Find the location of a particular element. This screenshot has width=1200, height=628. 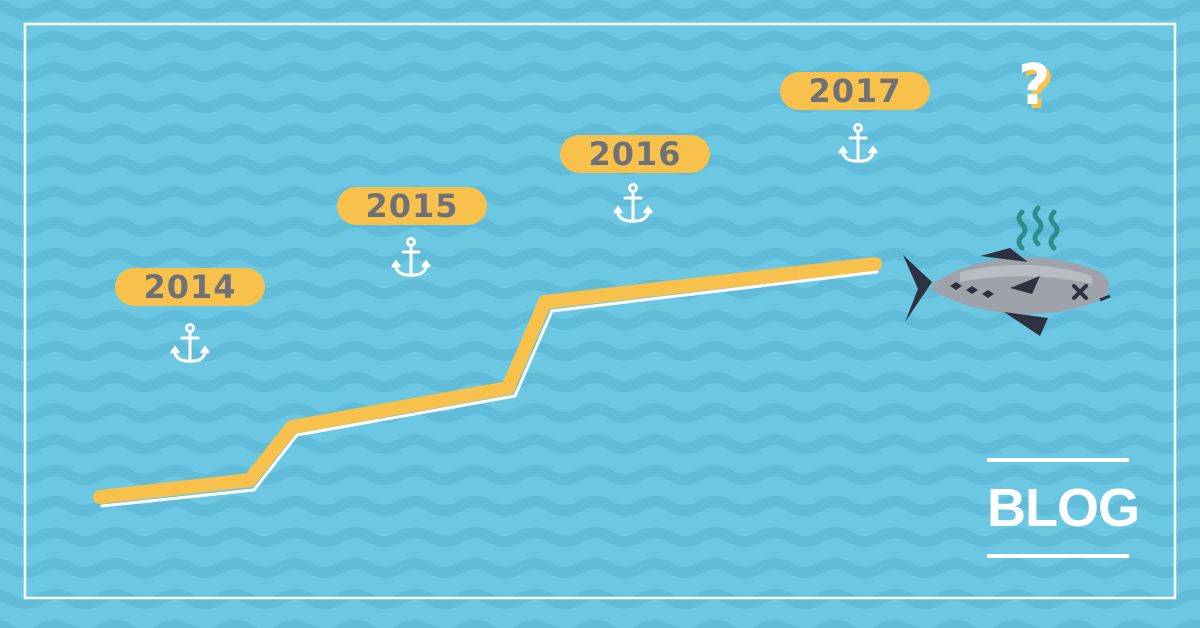

year-label-2017: 2017 is located at coordinates (855, 91).